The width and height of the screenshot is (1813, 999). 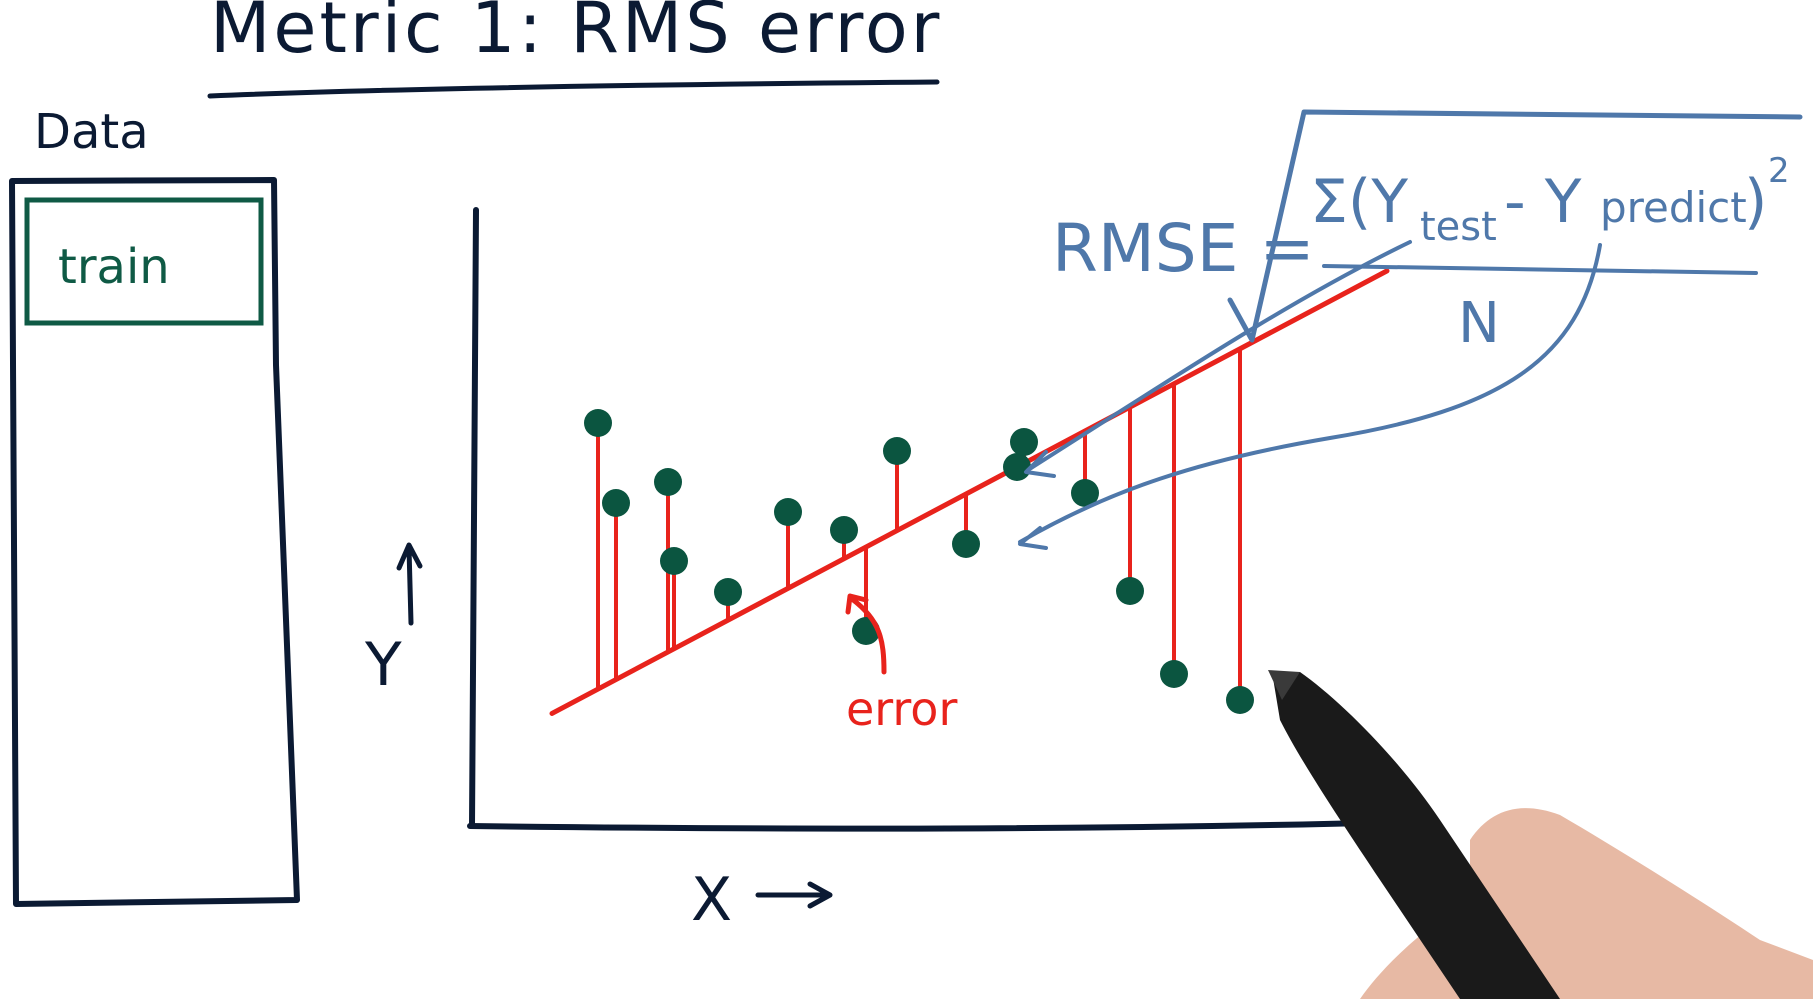 I want to click on error-label: error, so click(x=901, y=709).